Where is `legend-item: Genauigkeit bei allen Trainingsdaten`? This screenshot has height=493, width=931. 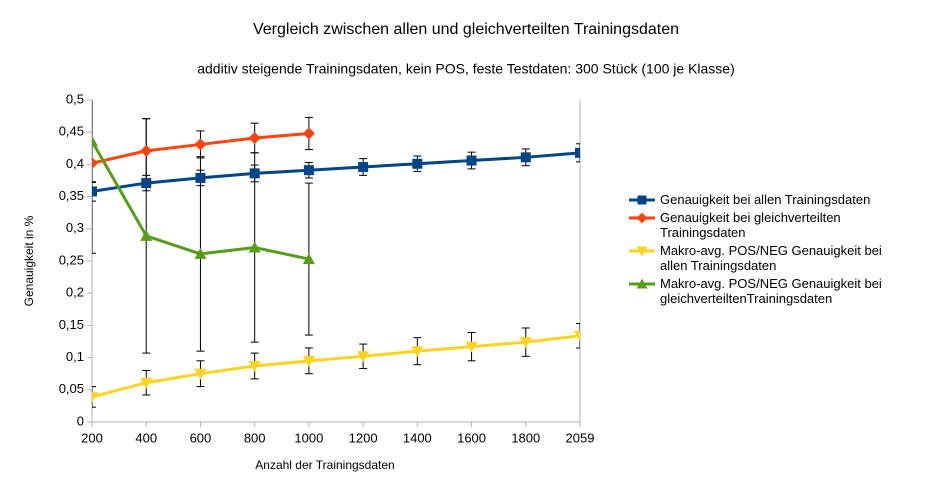 legend-item: Genauigkeit bei allen Trainingsdaten is located at coordinates (758, 199).